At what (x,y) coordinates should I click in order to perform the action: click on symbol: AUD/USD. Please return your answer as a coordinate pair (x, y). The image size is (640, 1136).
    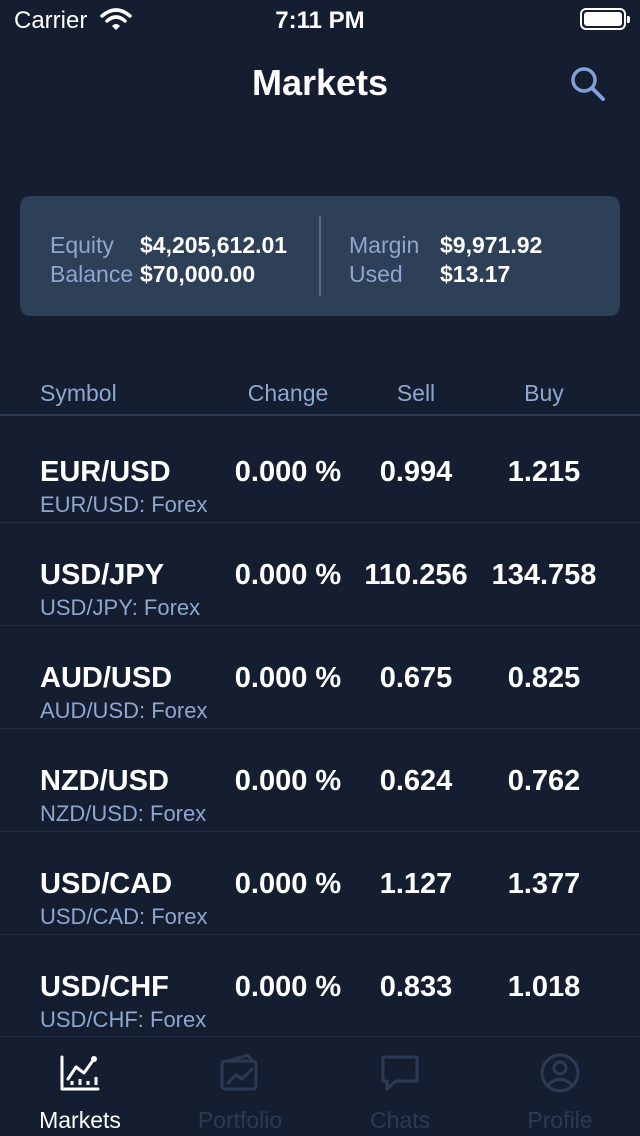
    Looking at the image, I should click on (106, 678).